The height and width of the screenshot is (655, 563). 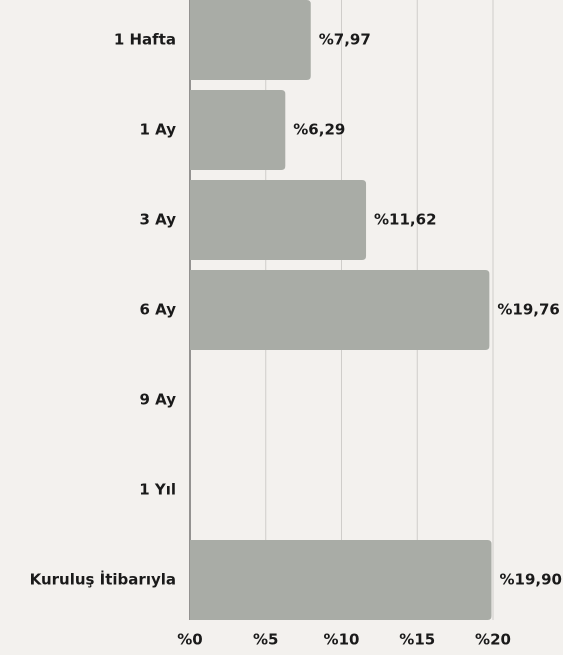 I want to click on y-tick-label: 1 Yıl, so click(x=157, y=490).